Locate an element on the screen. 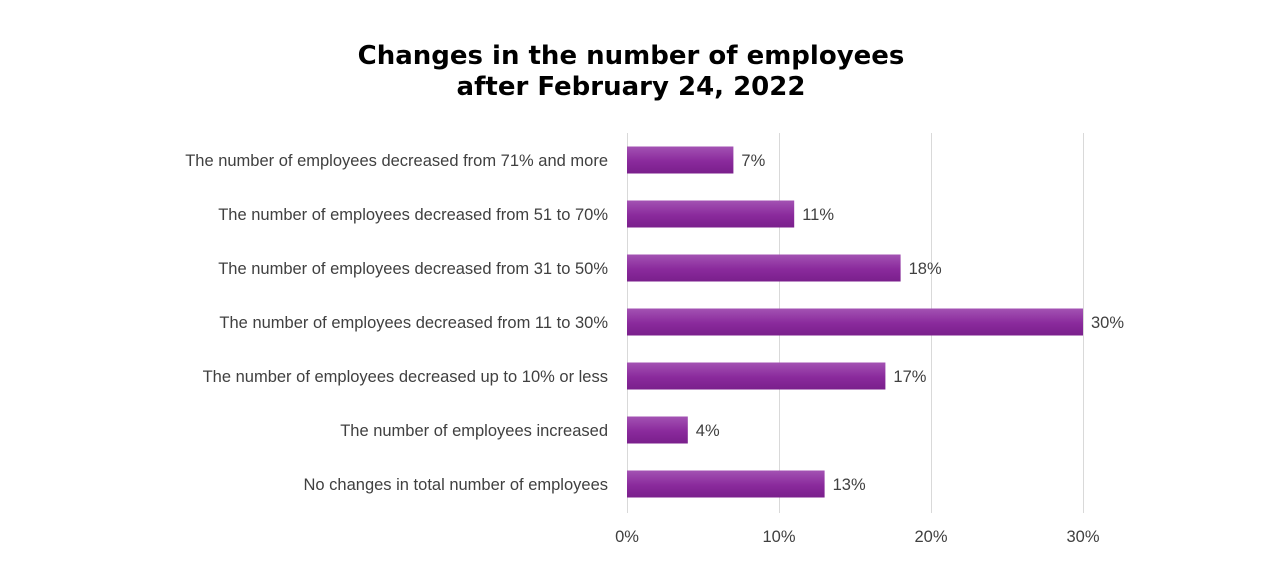 This screenshot has width=1281, height=585. chart-title-line-1: Changes in the number of employees is located at coordinates (631, 56).